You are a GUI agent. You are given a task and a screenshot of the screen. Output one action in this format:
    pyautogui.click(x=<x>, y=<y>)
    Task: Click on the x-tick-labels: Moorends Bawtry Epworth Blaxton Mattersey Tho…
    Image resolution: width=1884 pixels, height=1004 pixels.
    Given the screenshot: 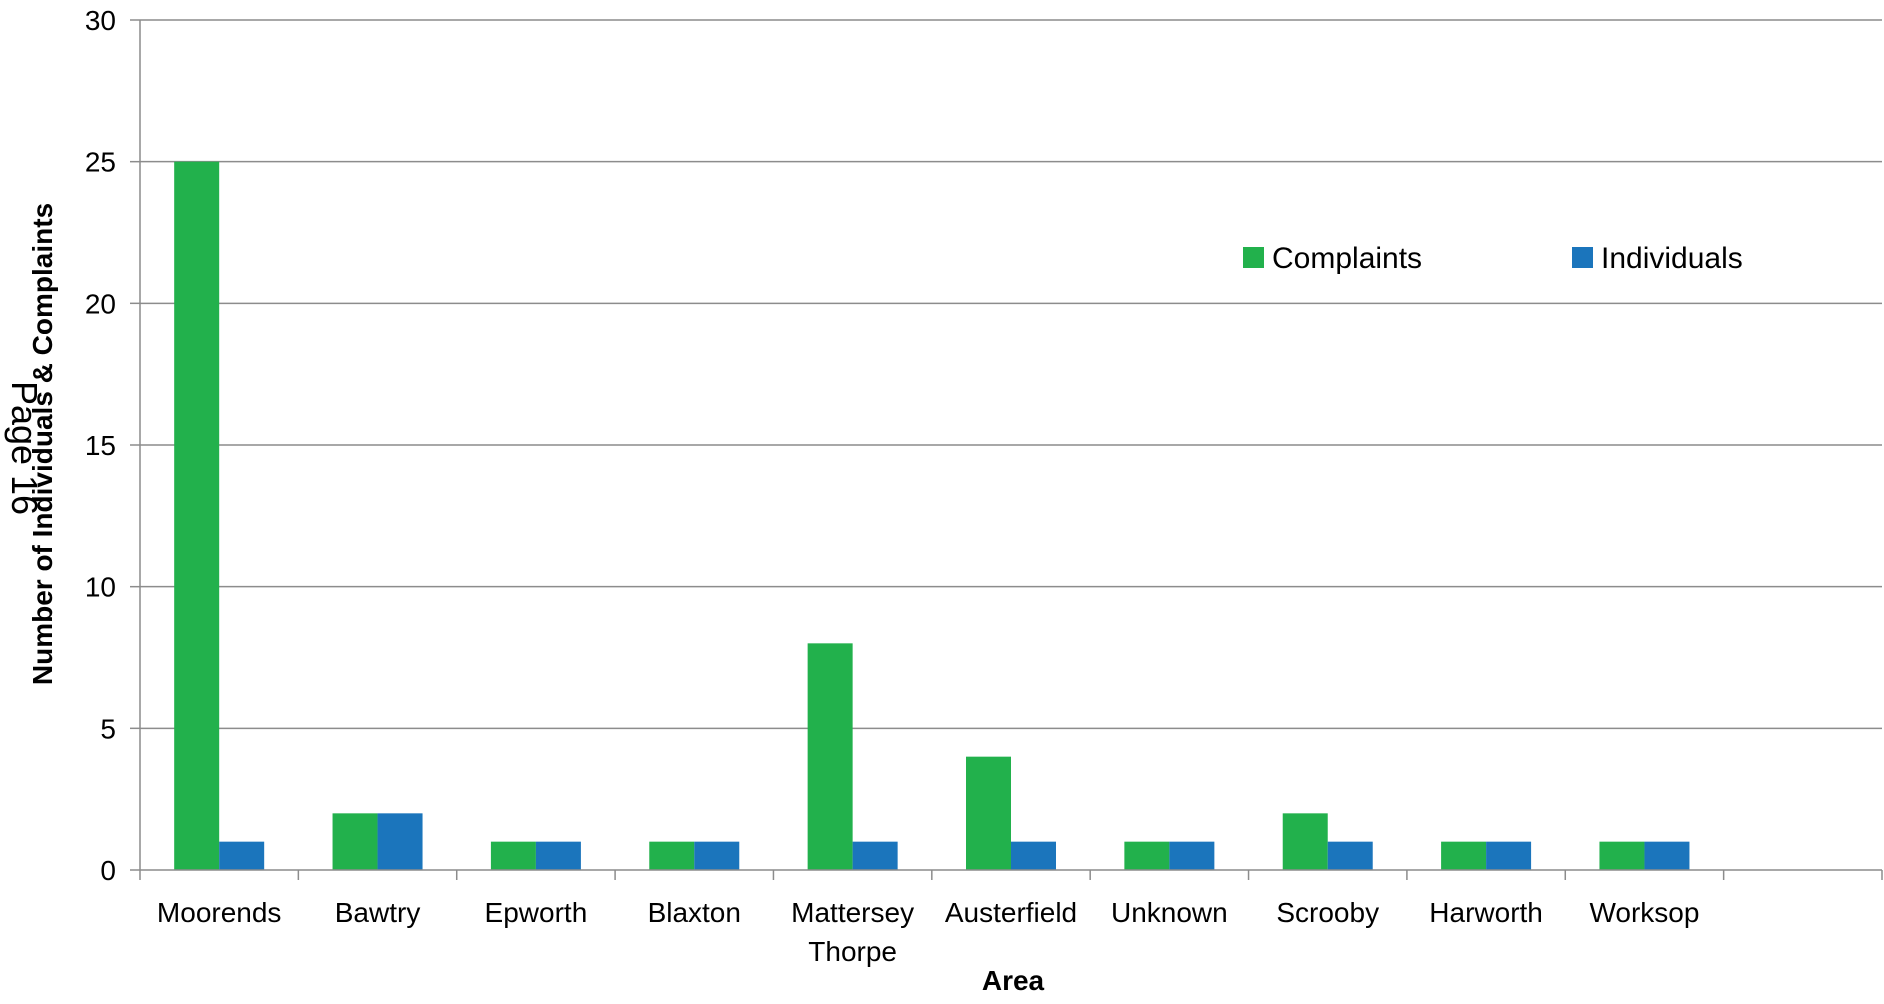 What is the action you would take?
    pyautogui.click(x=928, y=932)
    